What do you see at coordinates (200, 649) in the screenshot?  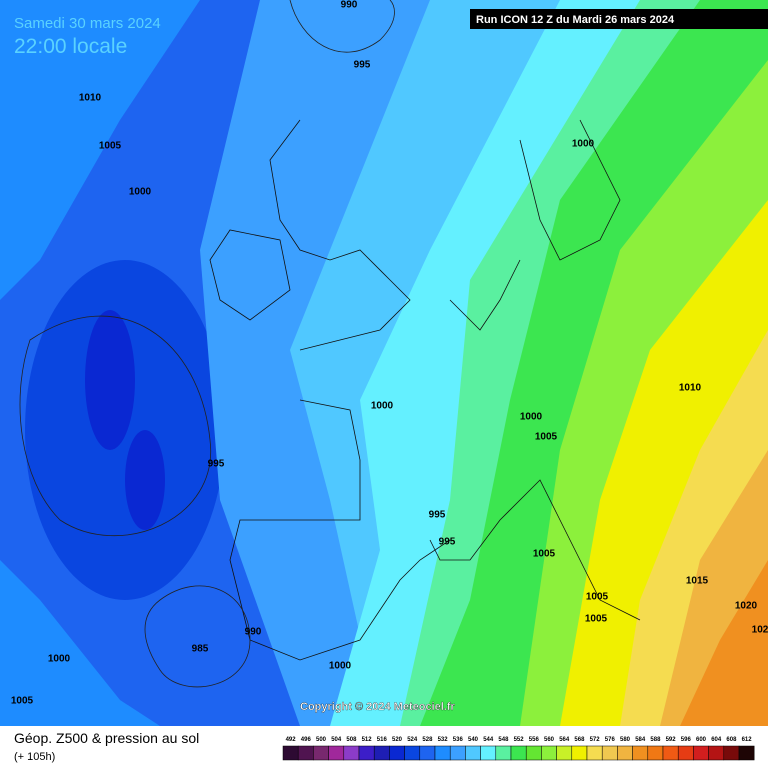 I see `isobar-label: 985` at bounding box center [200, 649].